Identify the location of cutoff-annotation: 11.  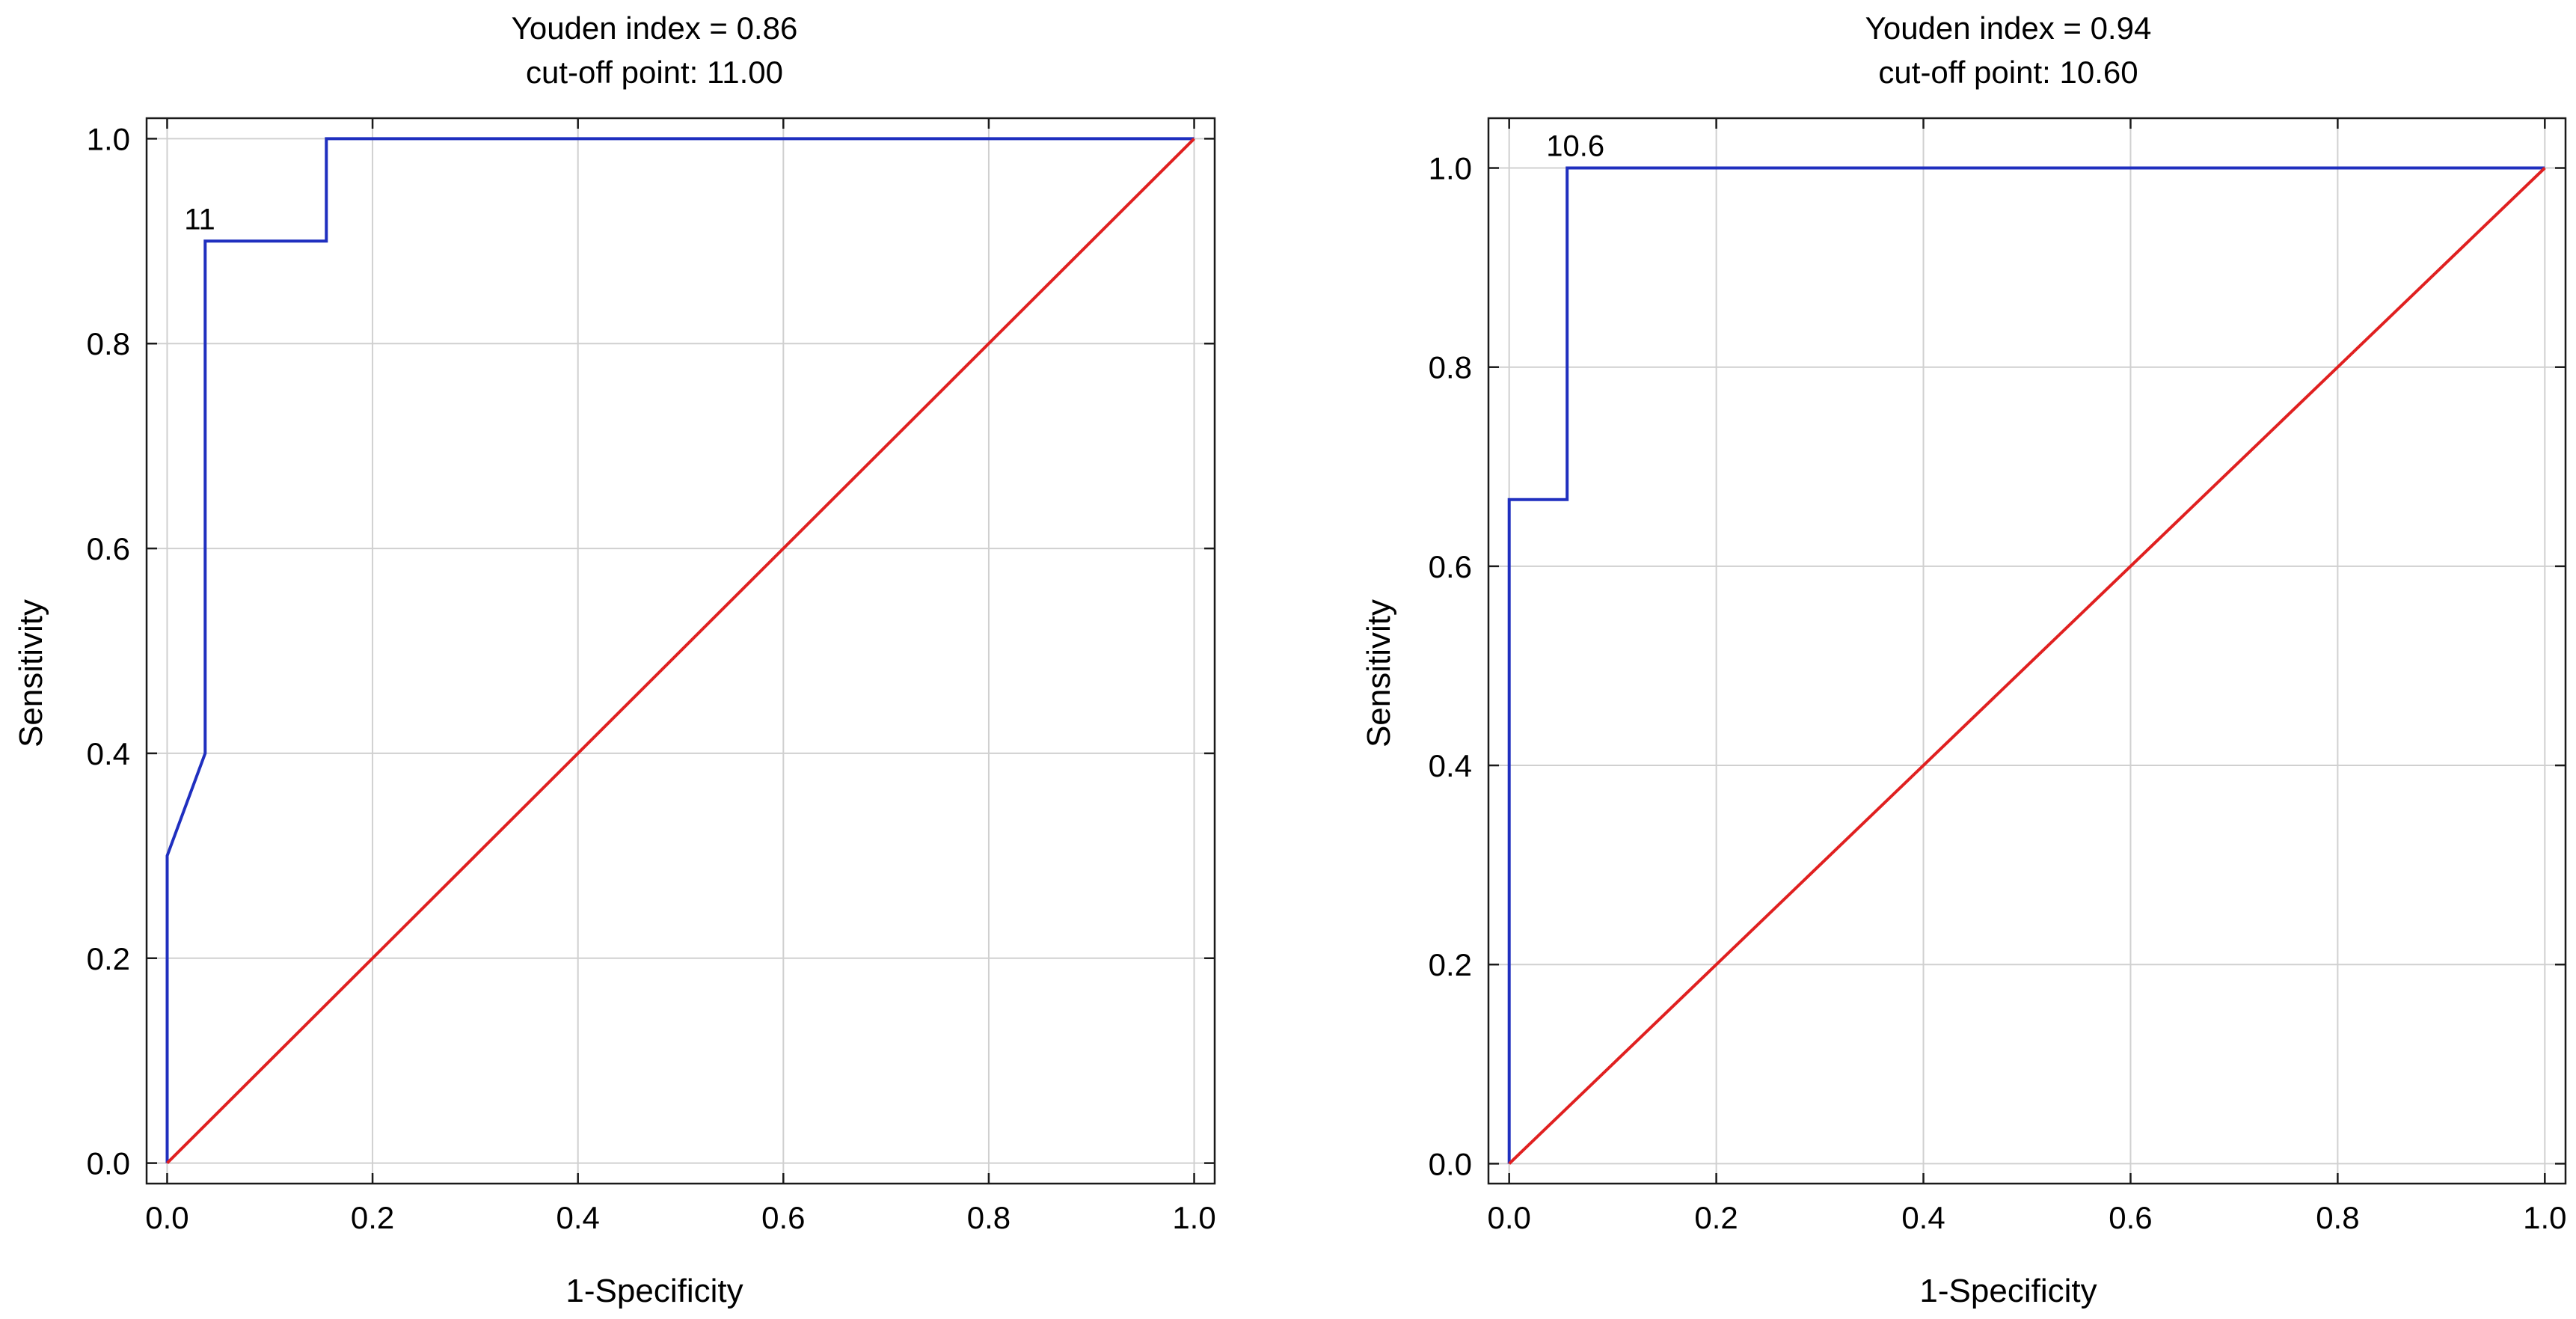
(199, 219).